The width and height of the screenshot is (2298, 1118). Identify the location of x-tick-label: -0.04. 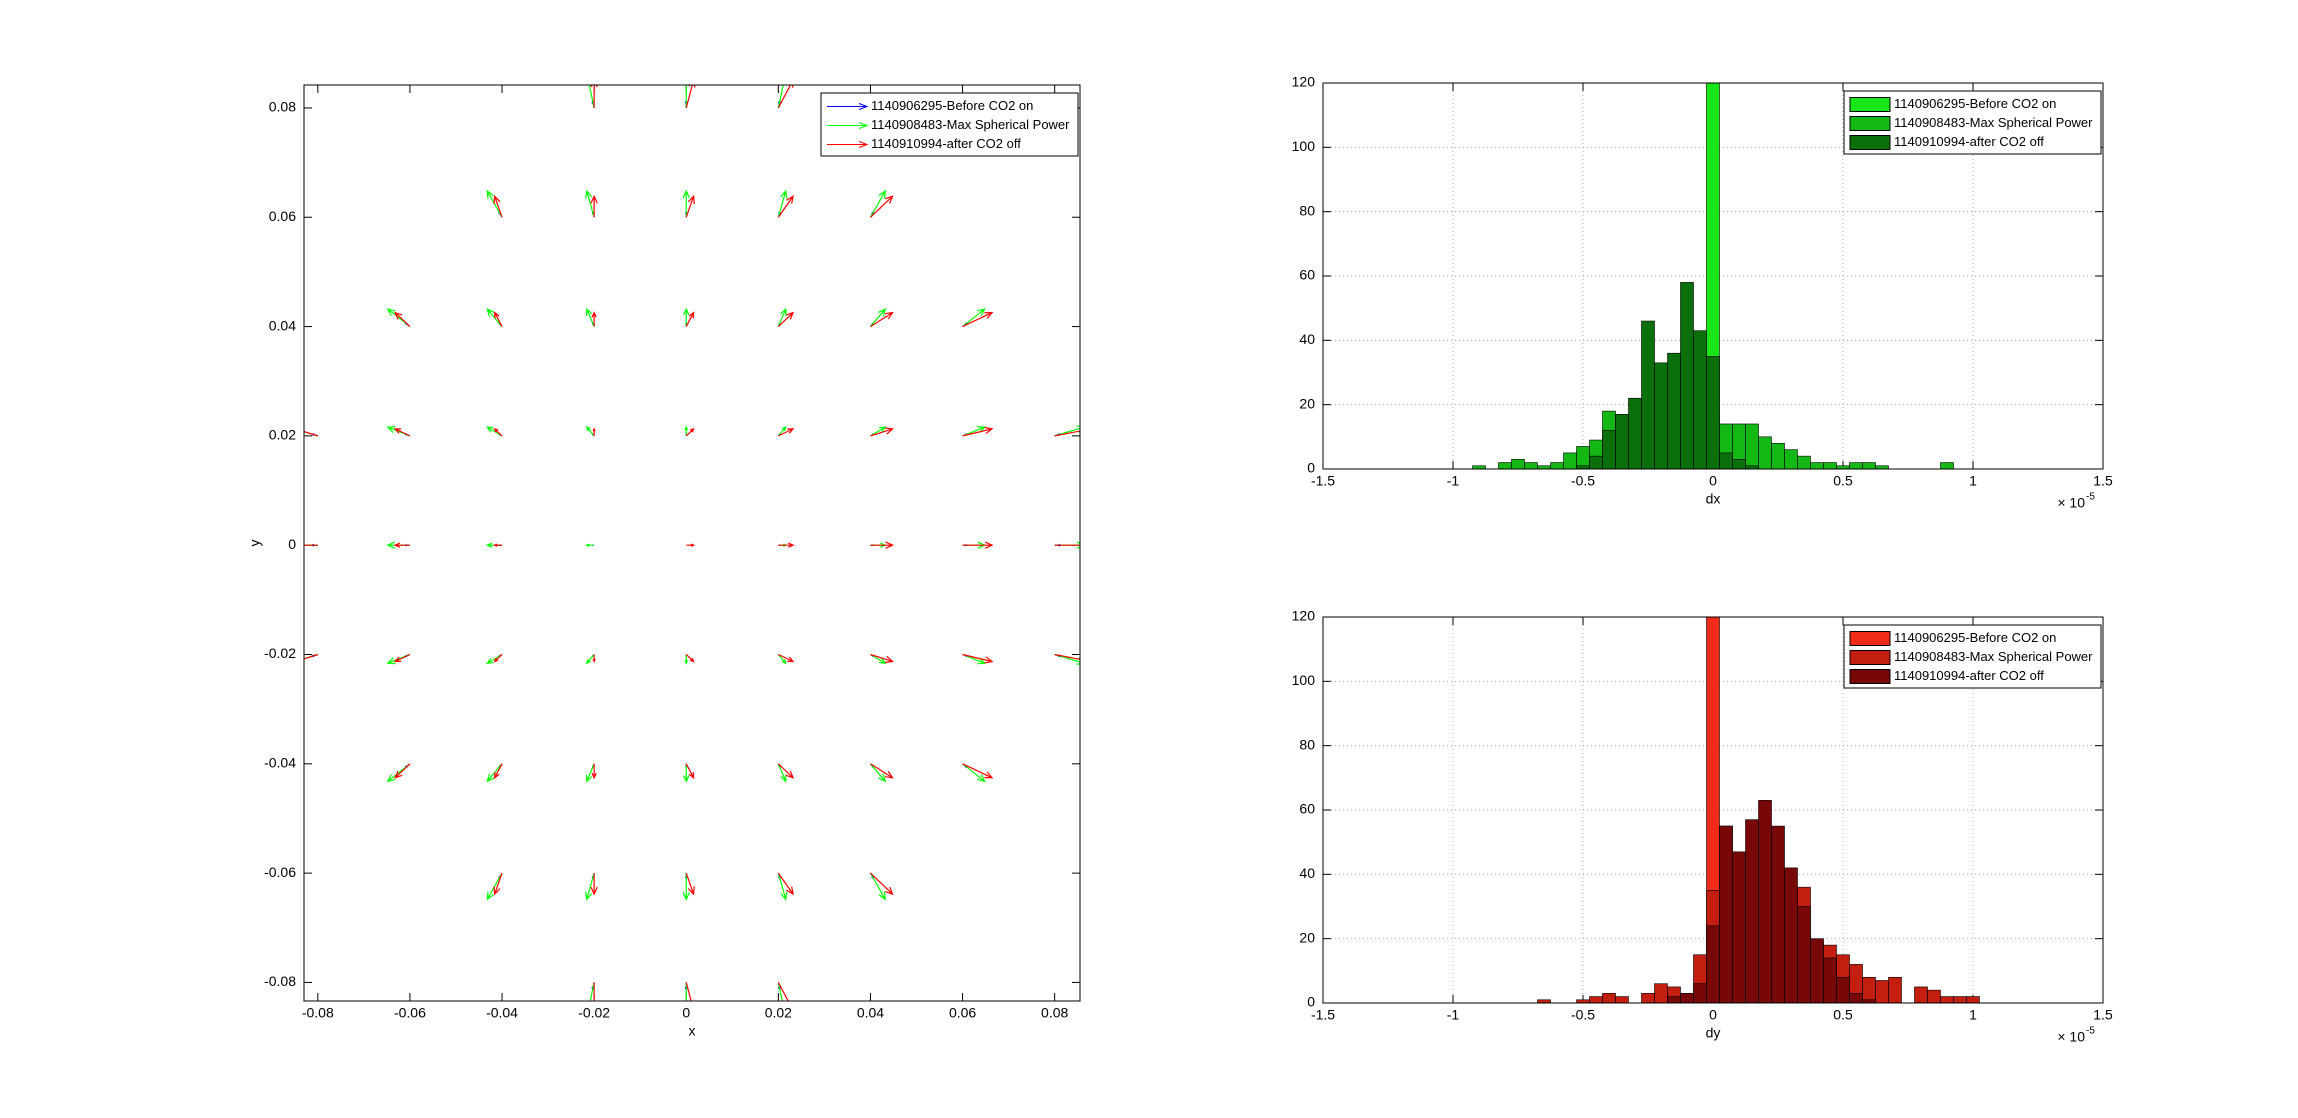
(502, 1013).